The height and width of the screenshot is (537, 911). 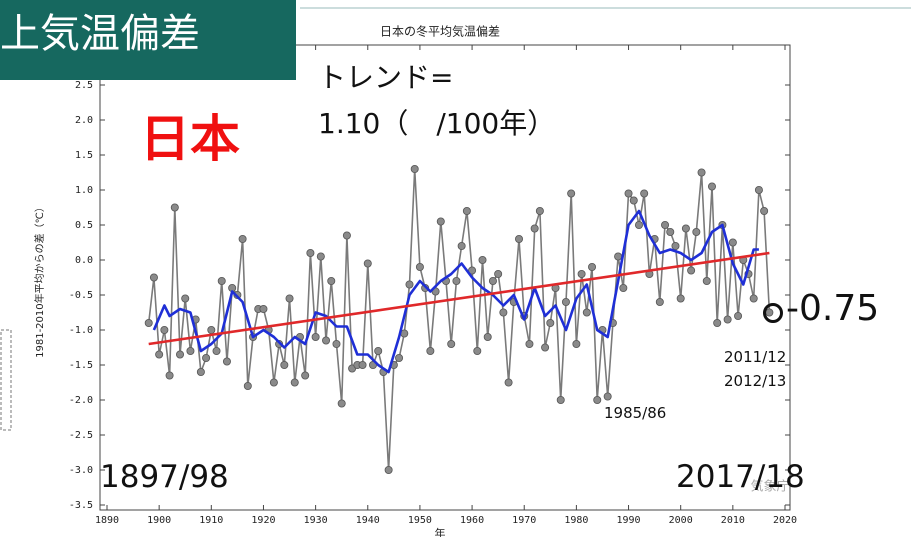 What do you see at coordinates (84, 120) in the screenshot?
I see `y-tick-label: 2.0` at bounding box center [84, 120].